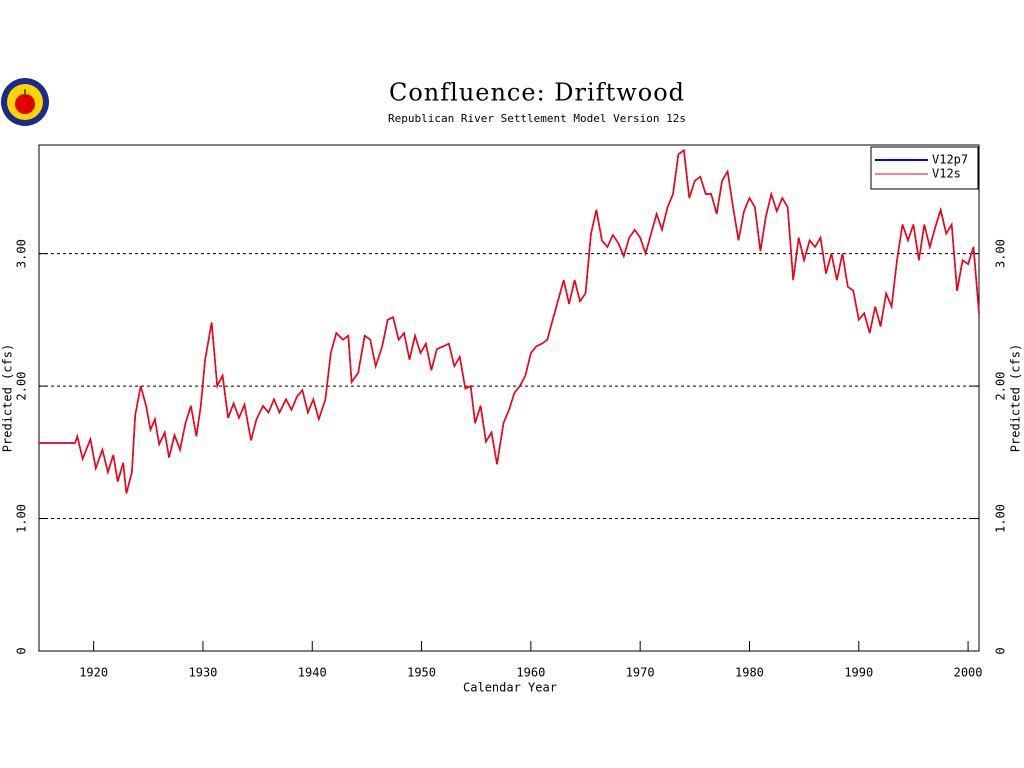  I want to click on y2-tick-label: 0, so click(1001, 650).